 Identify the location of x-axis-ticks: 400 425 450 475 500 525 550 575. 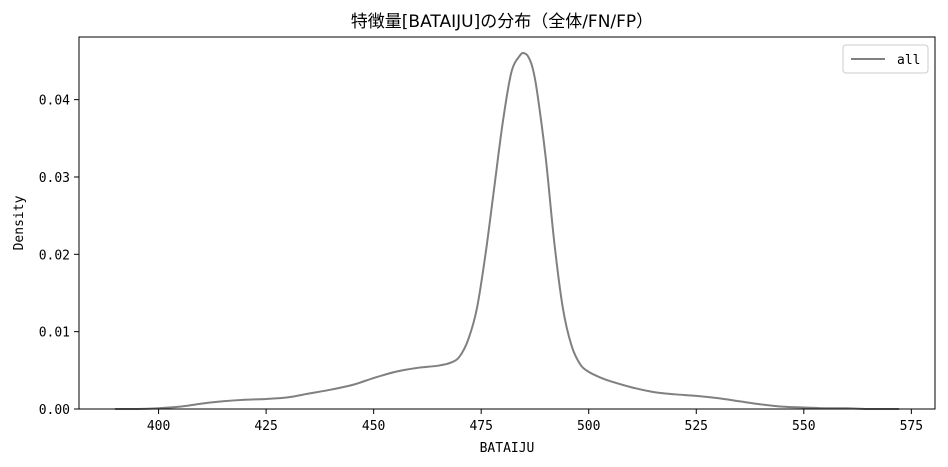
(535, 421).